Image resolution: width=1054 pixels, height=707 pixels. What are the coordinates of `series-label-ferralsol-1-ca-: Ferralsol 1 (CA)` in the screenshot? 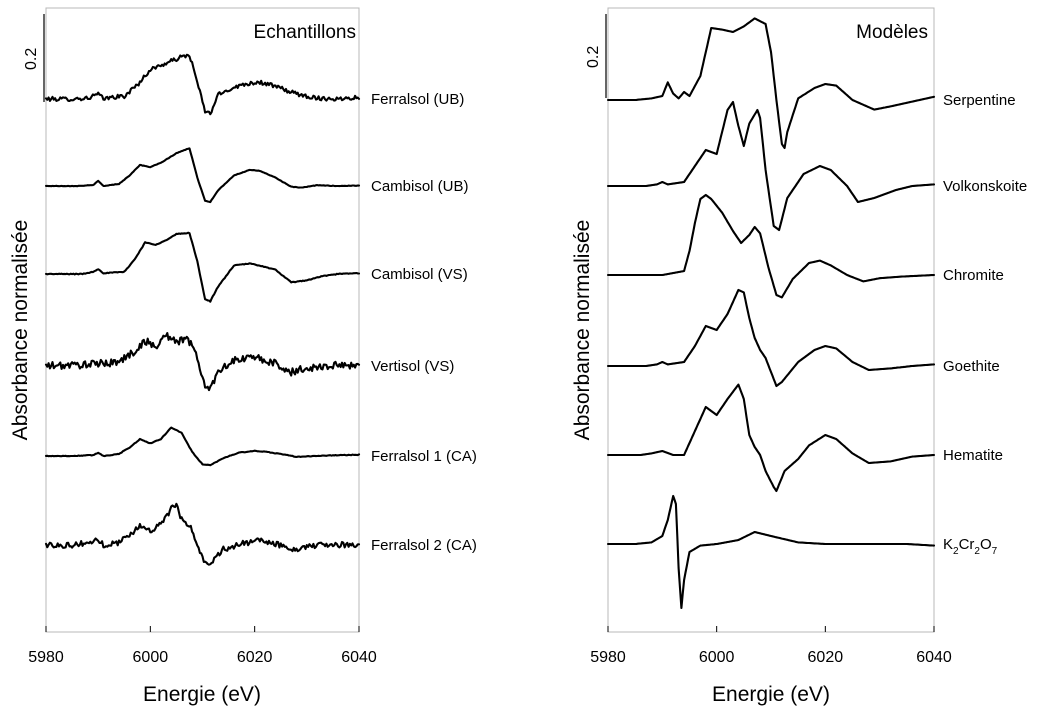 It's located at (424, 456).